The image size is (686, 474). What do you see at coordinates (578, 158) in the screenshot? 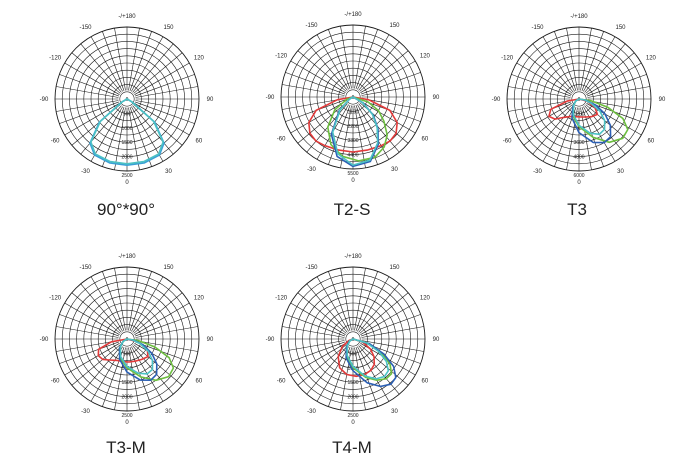
I see `radial-tick-label: 4800` at bounding box center [578, 158].